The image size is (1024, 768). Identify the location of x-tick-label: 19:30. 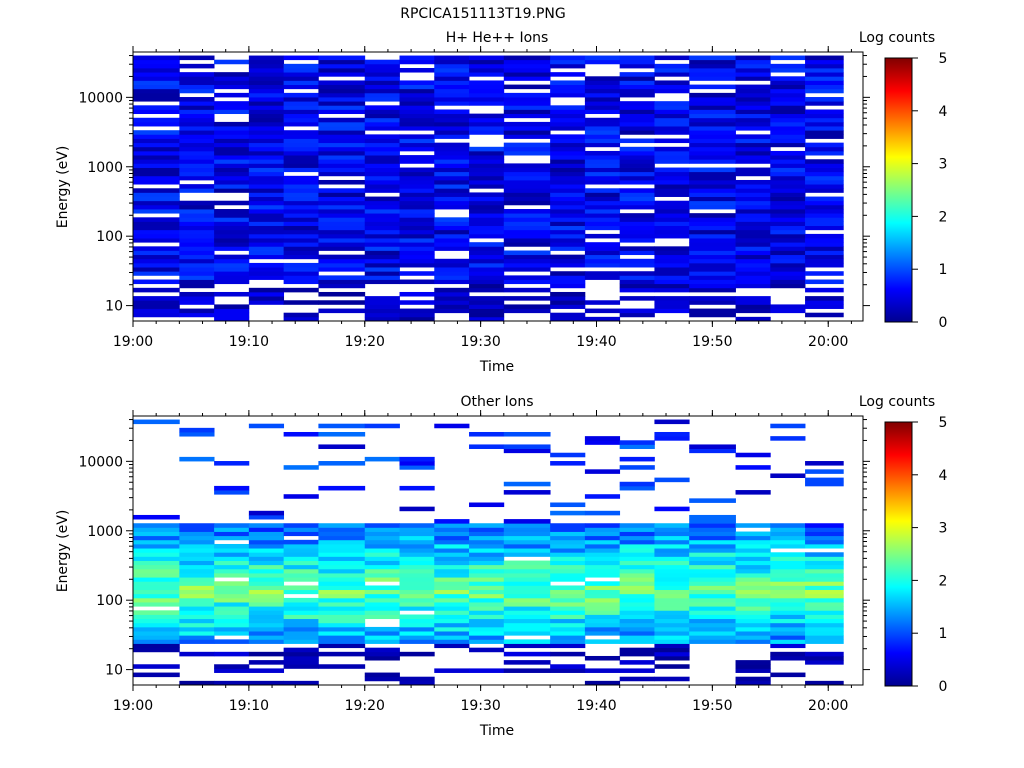
(480, 342).